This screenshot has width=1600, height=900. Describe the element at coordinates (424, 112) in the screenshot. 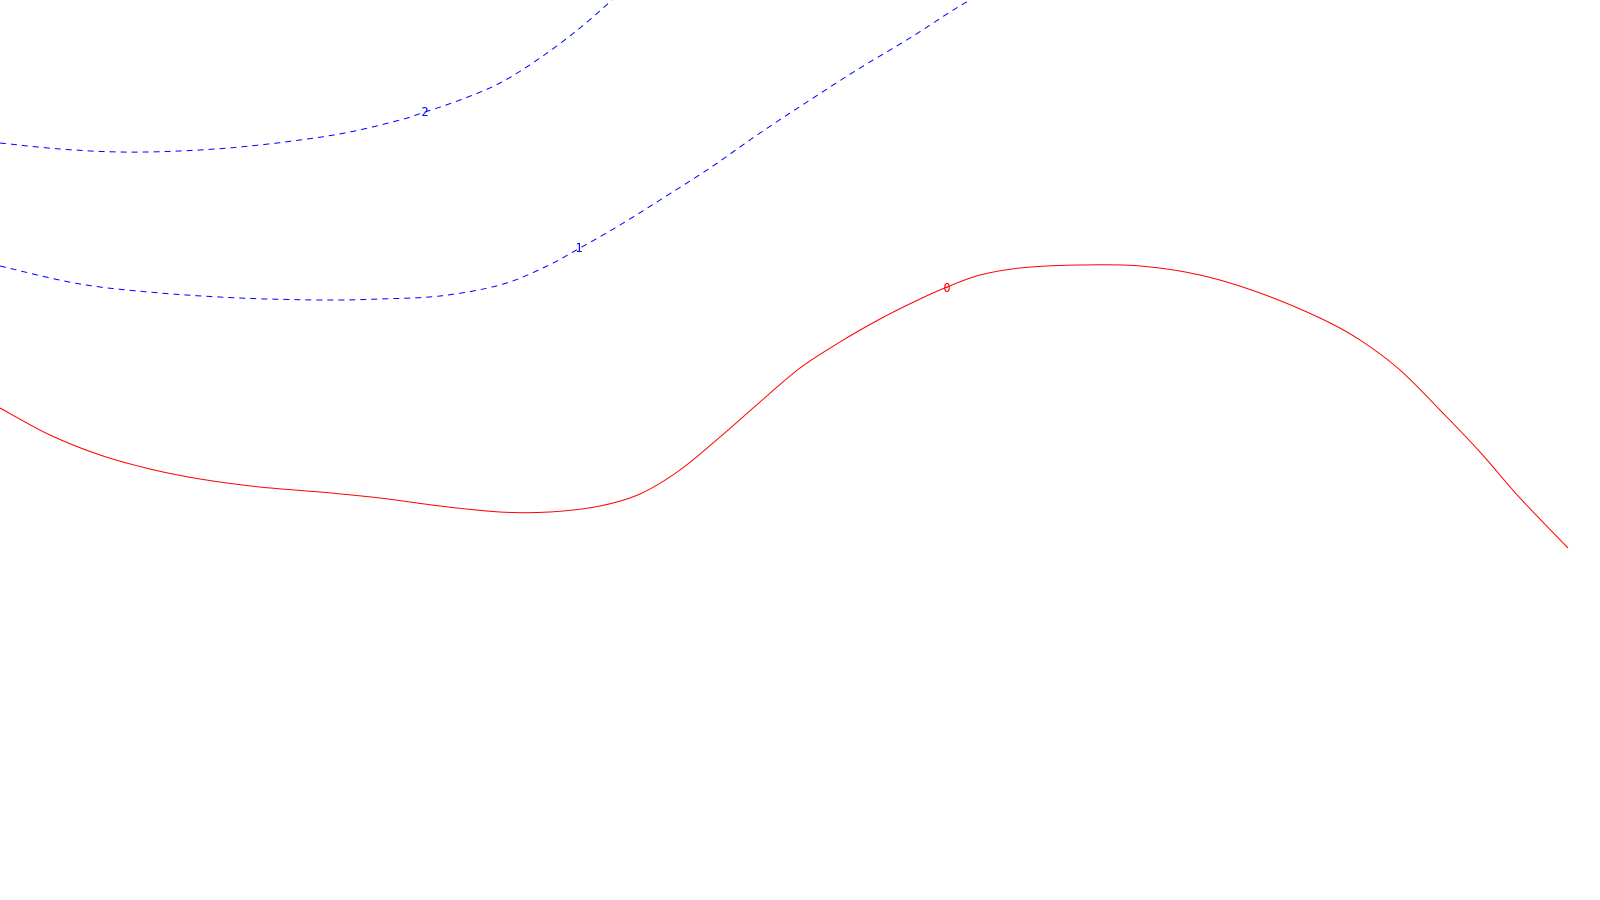

I see `contour-label-2: 2` at that location.